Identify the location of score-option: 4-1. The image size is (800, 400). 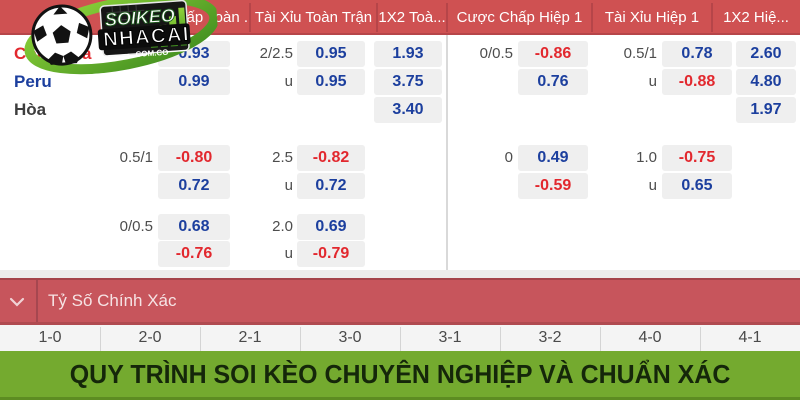
(750, 337).